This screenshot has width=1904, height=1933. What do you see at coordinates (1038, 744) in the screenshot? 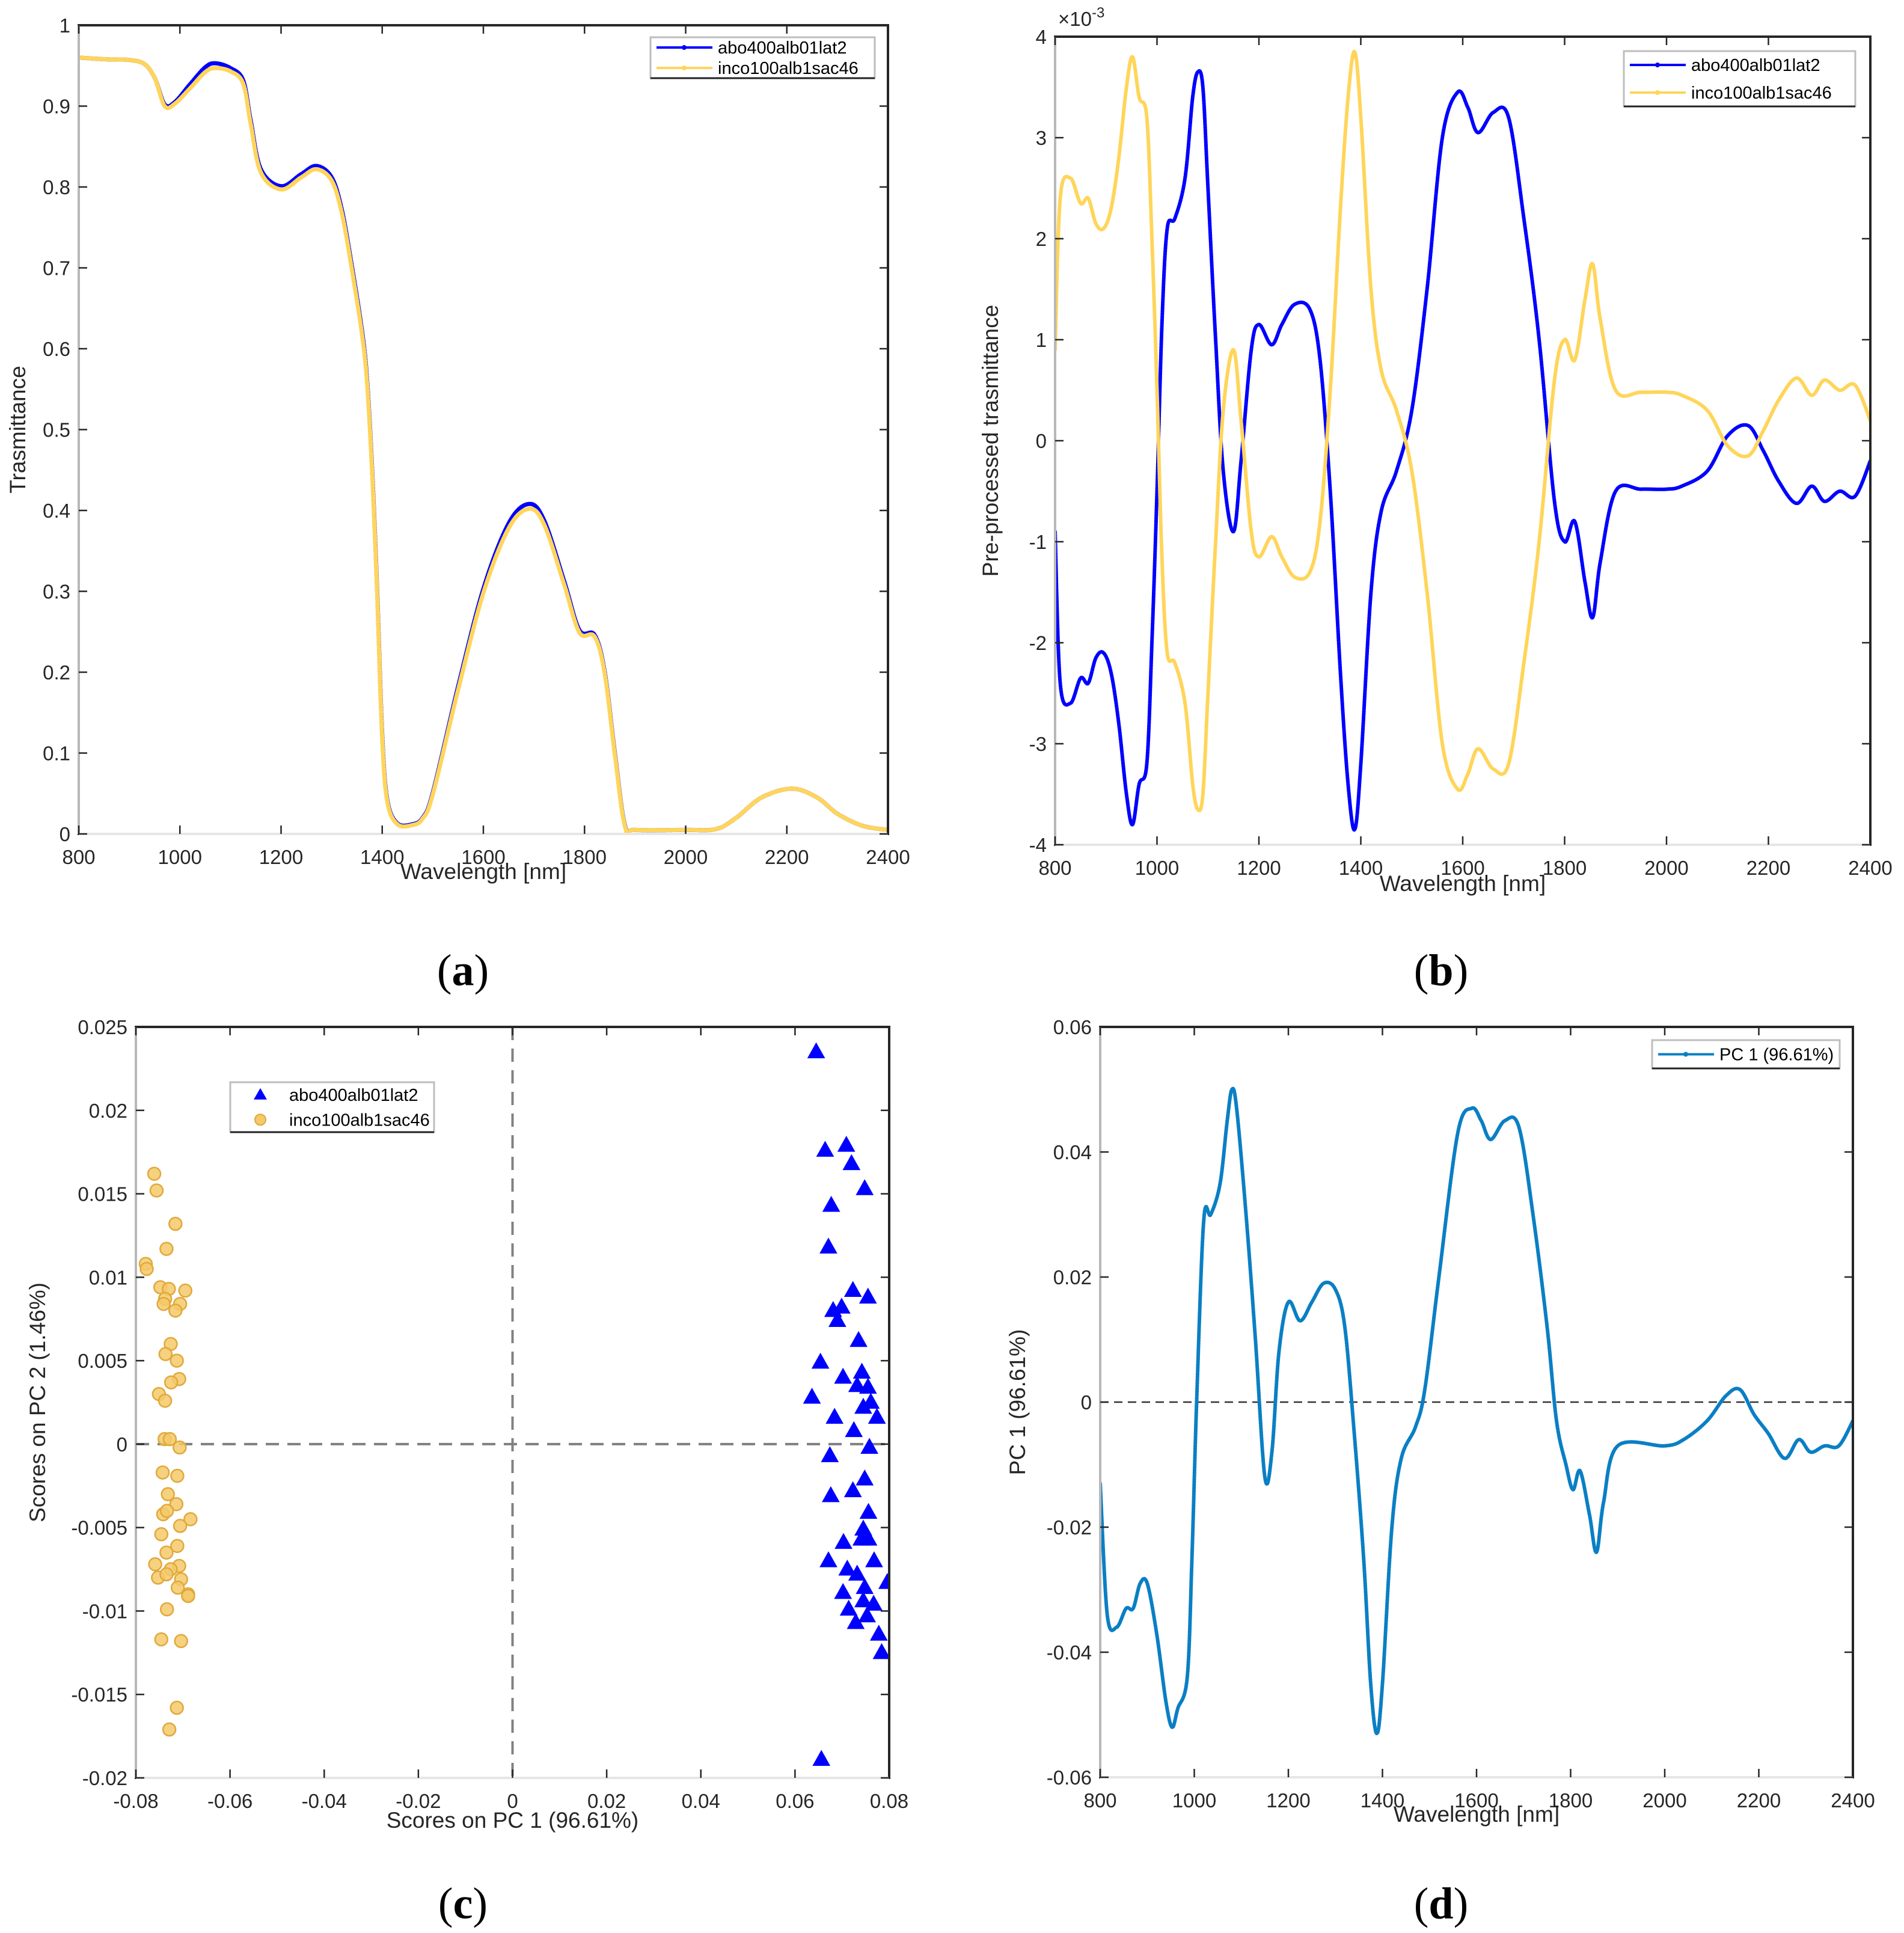
I see `y-tick-label: -3` at bounding box center [1038, 744].